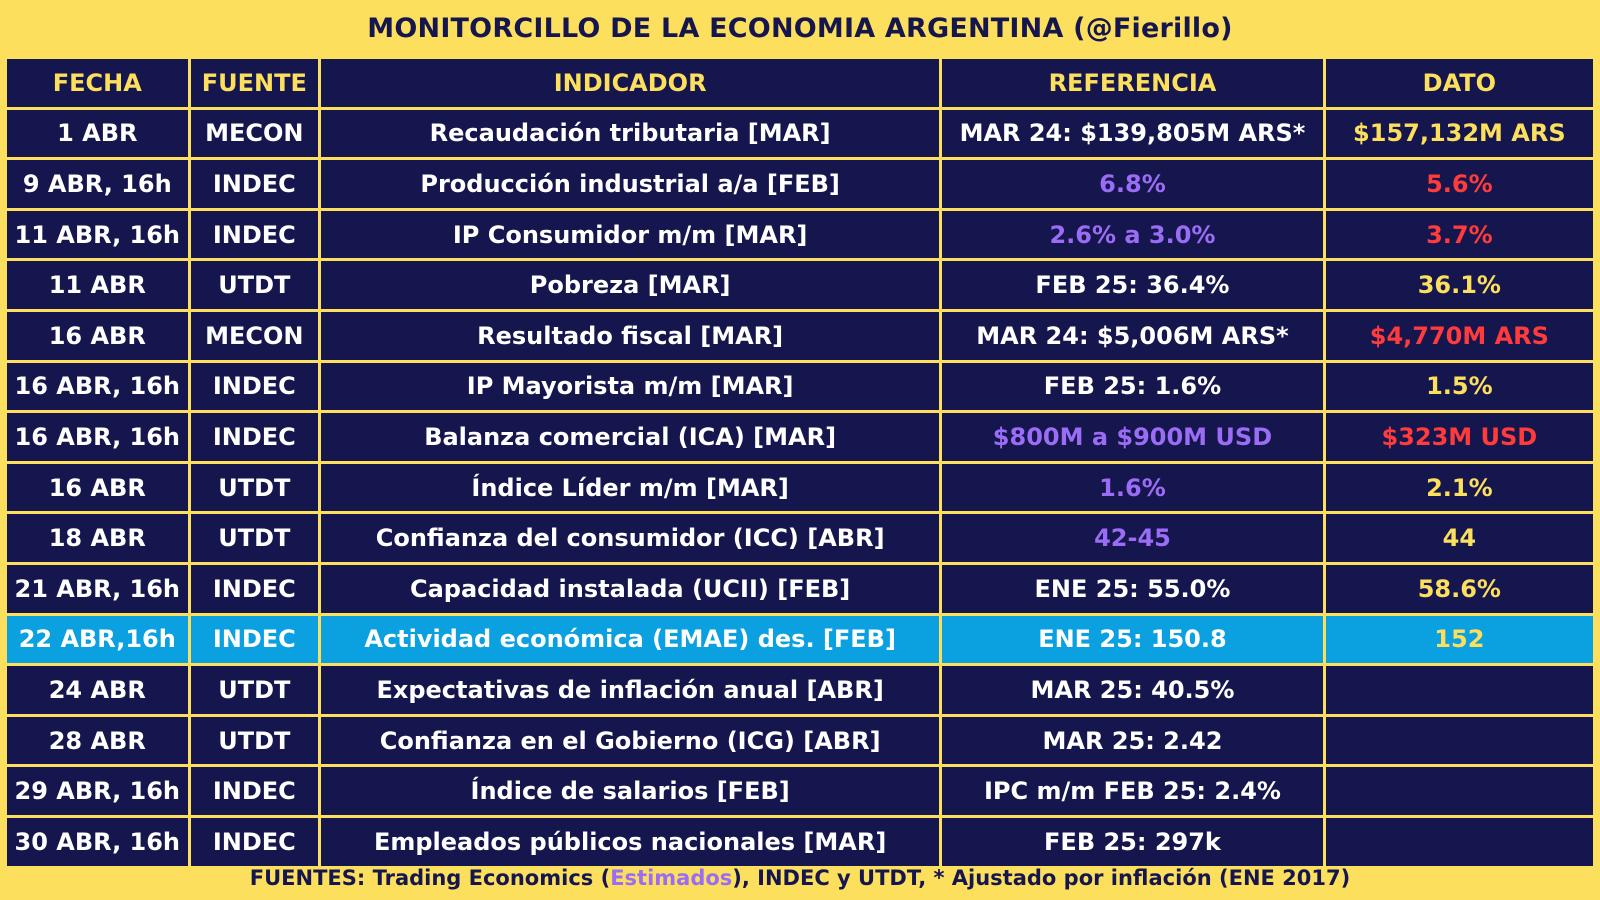  I want to click on cell-dato: 1.5%, so click(1459, 386).